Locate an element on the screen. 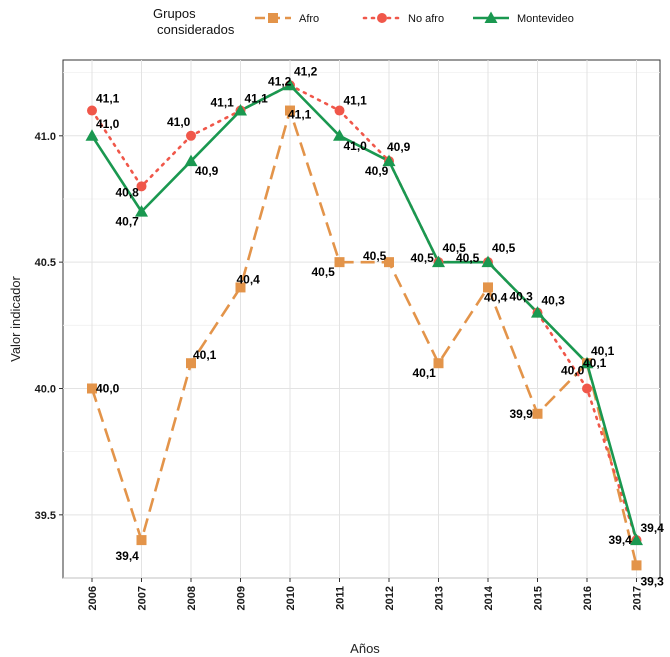 Image resolution: width=670 pixels, height=657 pixels. point-montevideo-2007 is located at coordinates (141, 211).